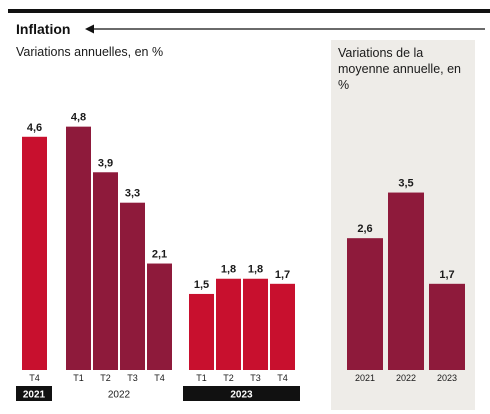 Image resolution: width=490 pixels, height=414 pixels. Describe the element at coordinates (365, 378) in the screenshot. I see `x-tick-label: 2021` at that location.